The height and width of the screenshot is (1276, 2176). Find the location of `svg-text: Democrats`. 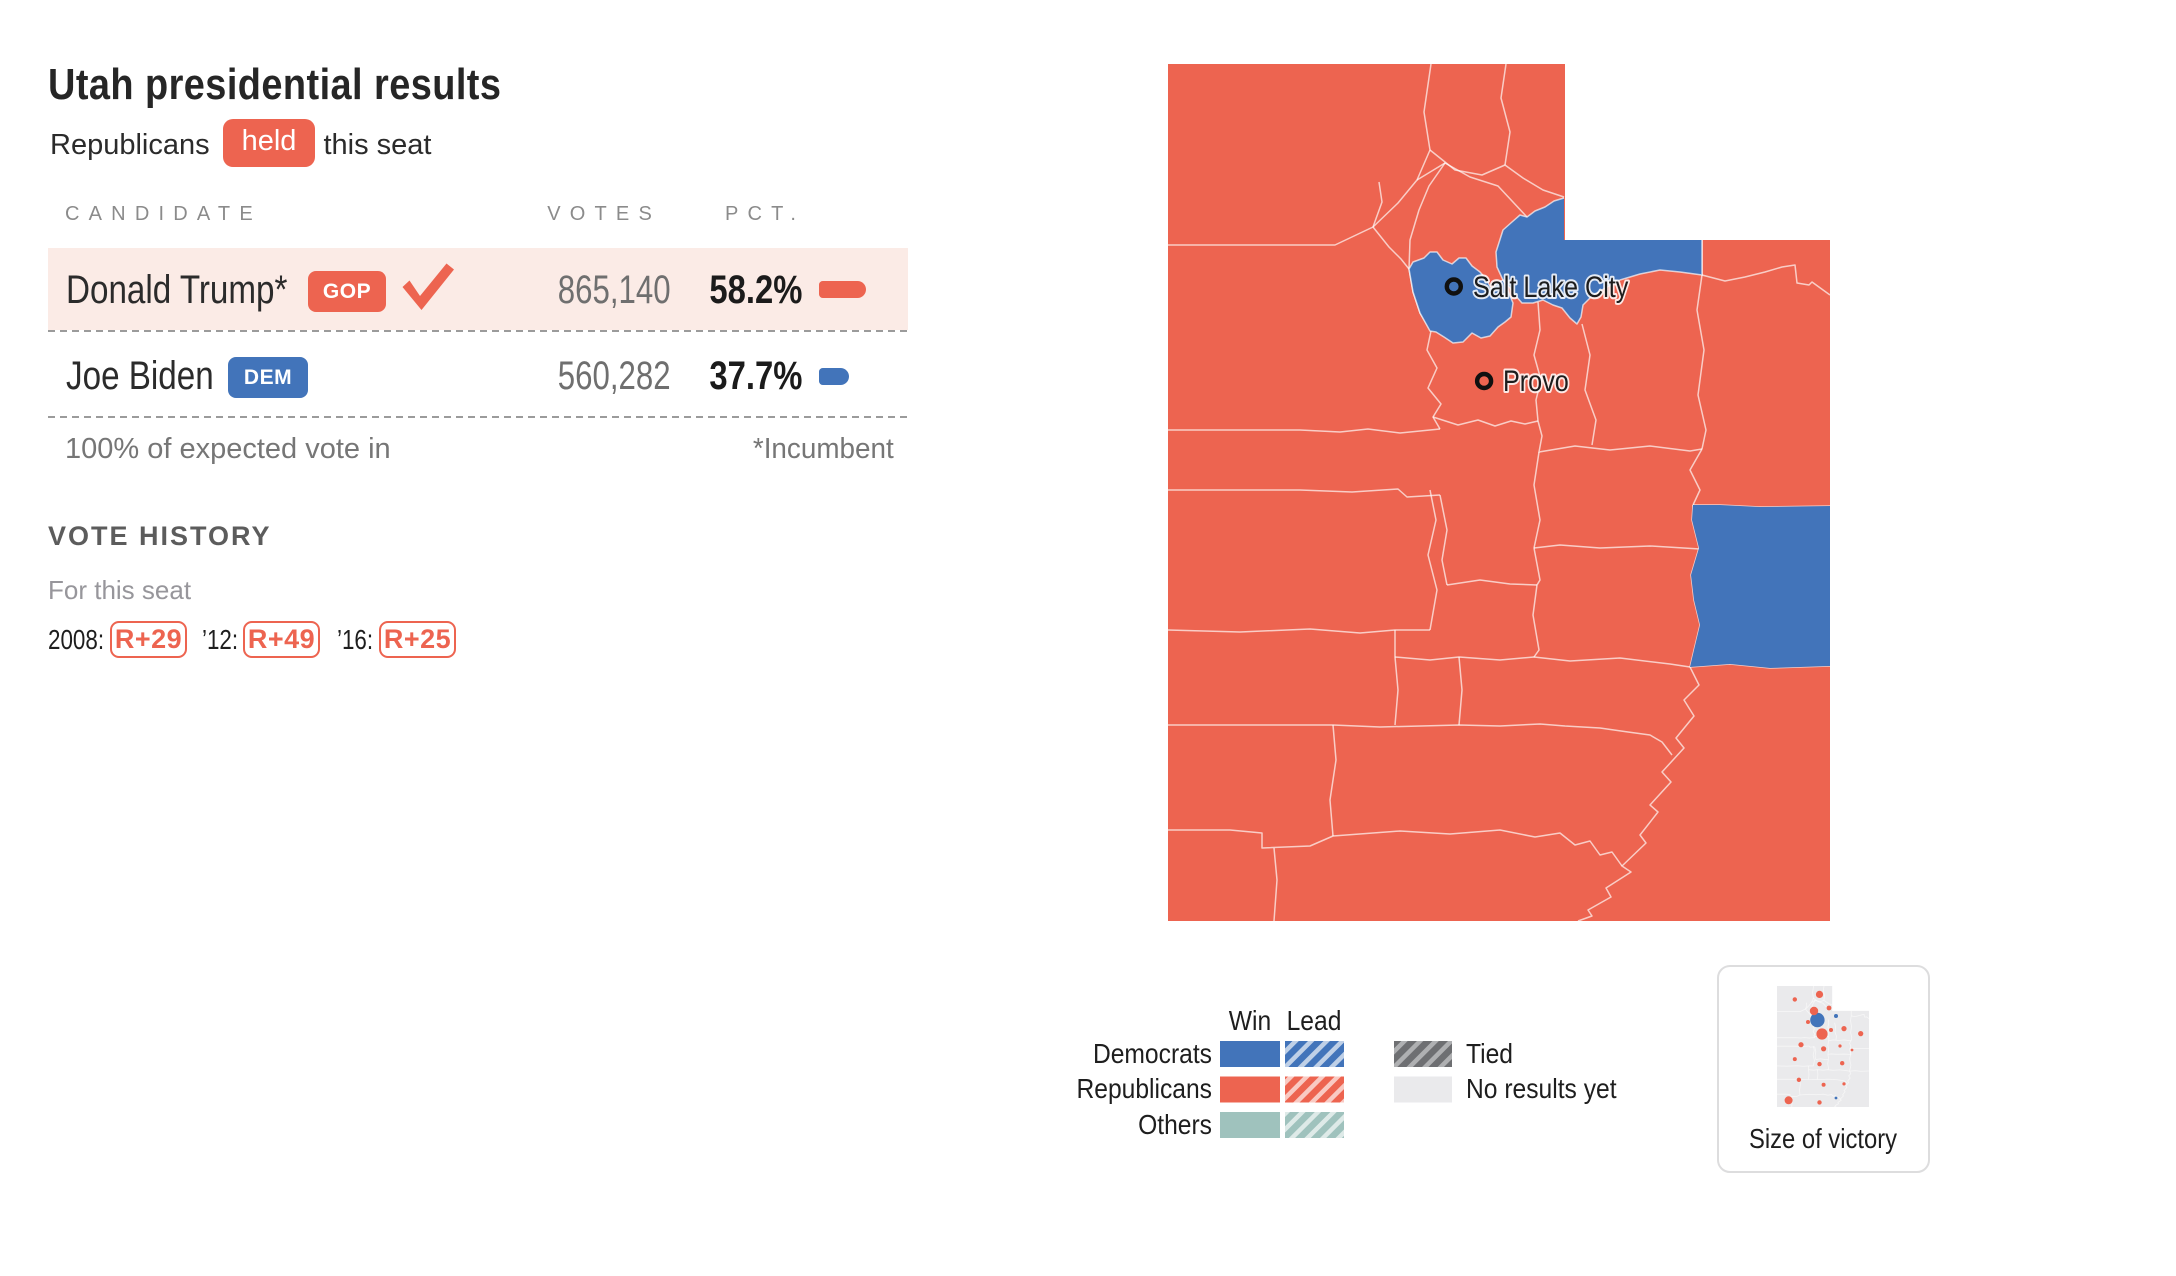

svg-text: Democrats is located at coordinates (1152, 1054).